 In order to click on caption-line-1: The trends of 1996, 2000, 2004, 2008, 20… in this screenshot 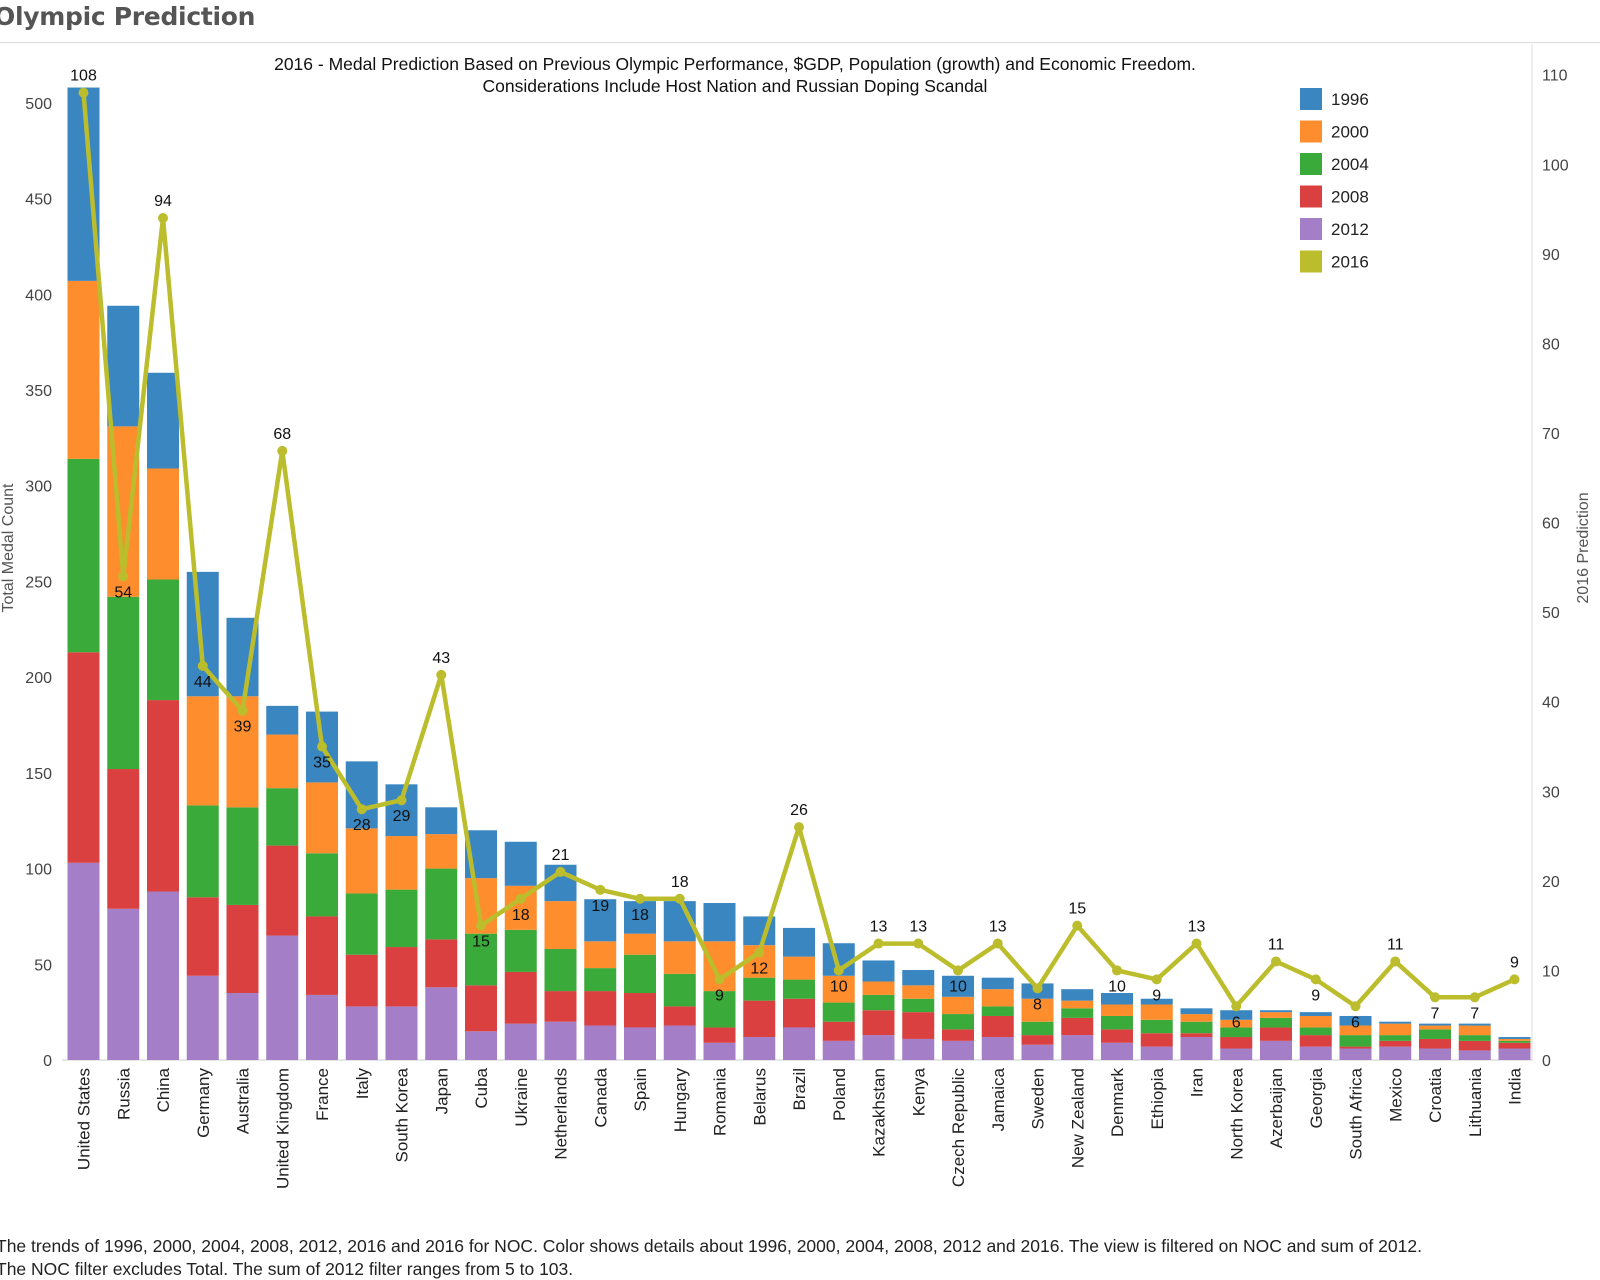, I will do `click(711, 1246)`.